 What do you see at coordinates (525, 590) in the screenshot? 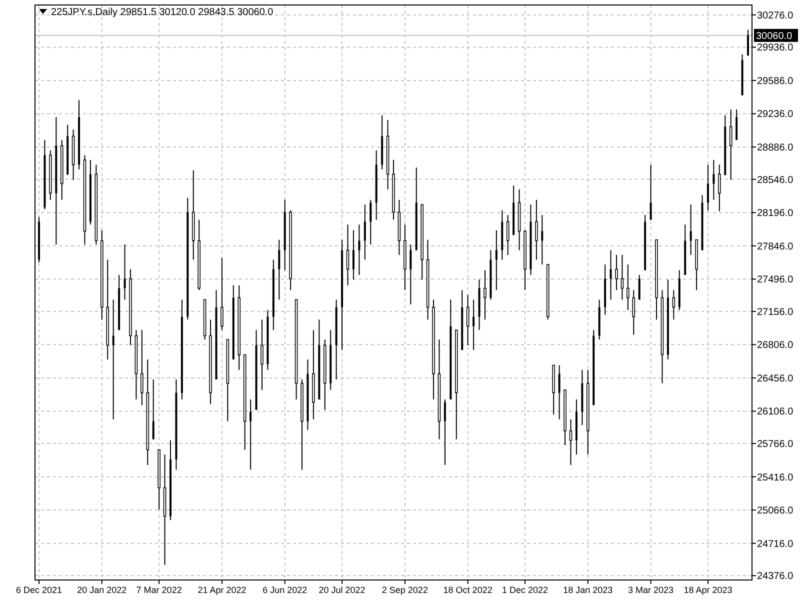
I see `x-tick-label: 1 Dec 2022` at bounding box center [525, 590].